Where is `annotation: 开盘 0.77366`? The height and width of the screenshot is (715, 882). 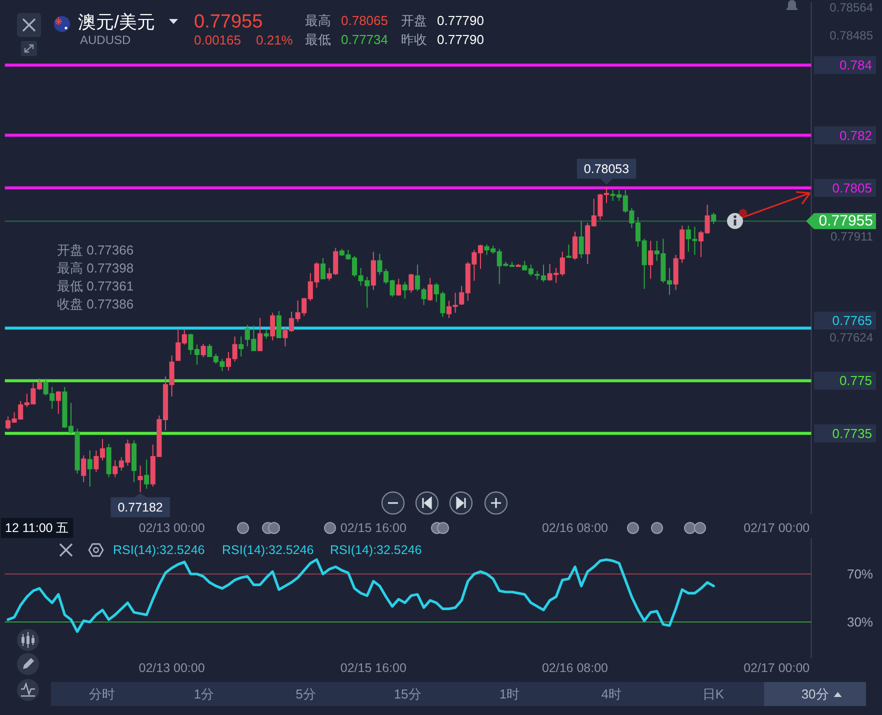
annotation: 开盘 0.77366 is located at coordinates (95, 250).